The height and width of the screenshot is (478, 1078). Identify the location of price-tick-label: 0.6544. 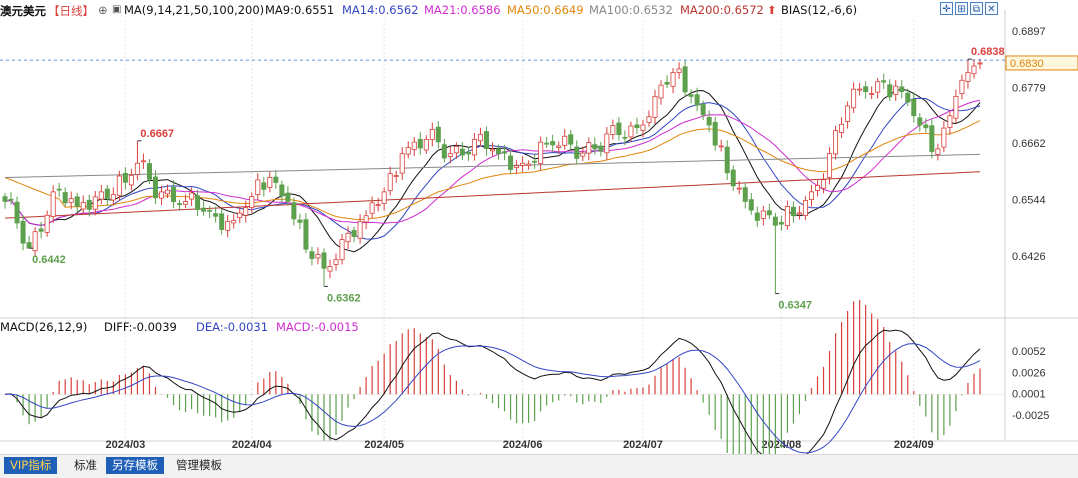
(1029, 201).